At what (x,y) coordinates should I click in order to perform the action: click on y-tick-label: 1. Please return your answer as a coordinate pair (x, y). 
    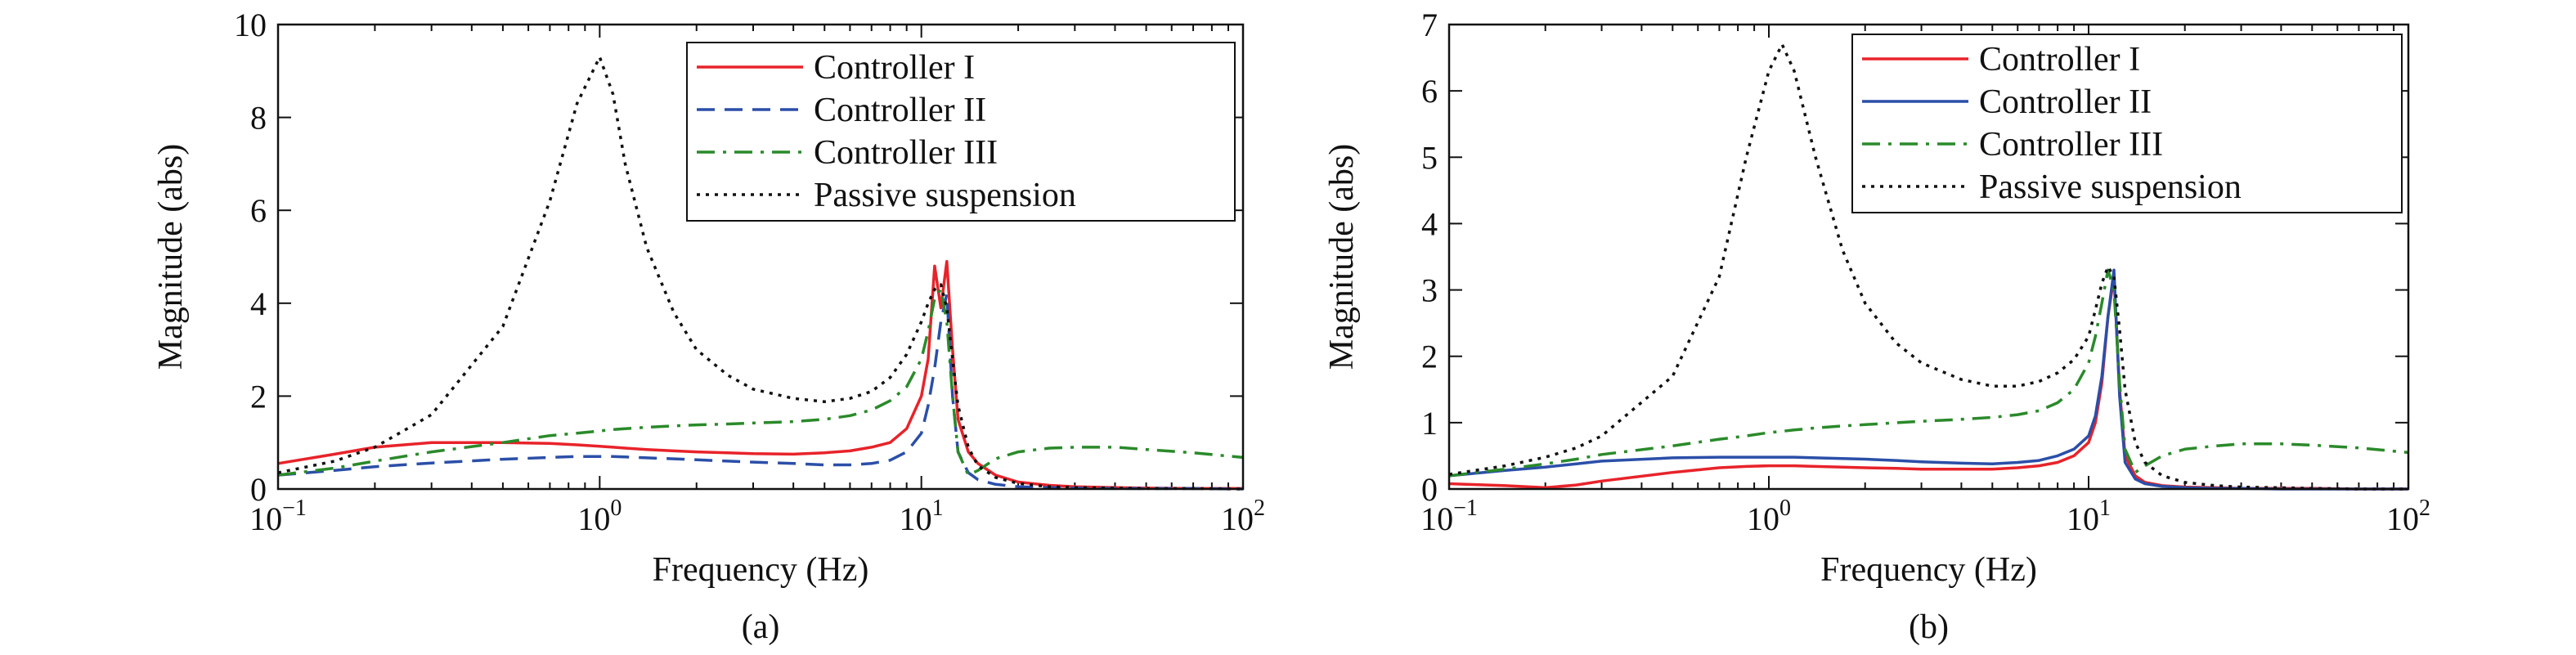
    Looking at the image, I should click on (1429, 423).